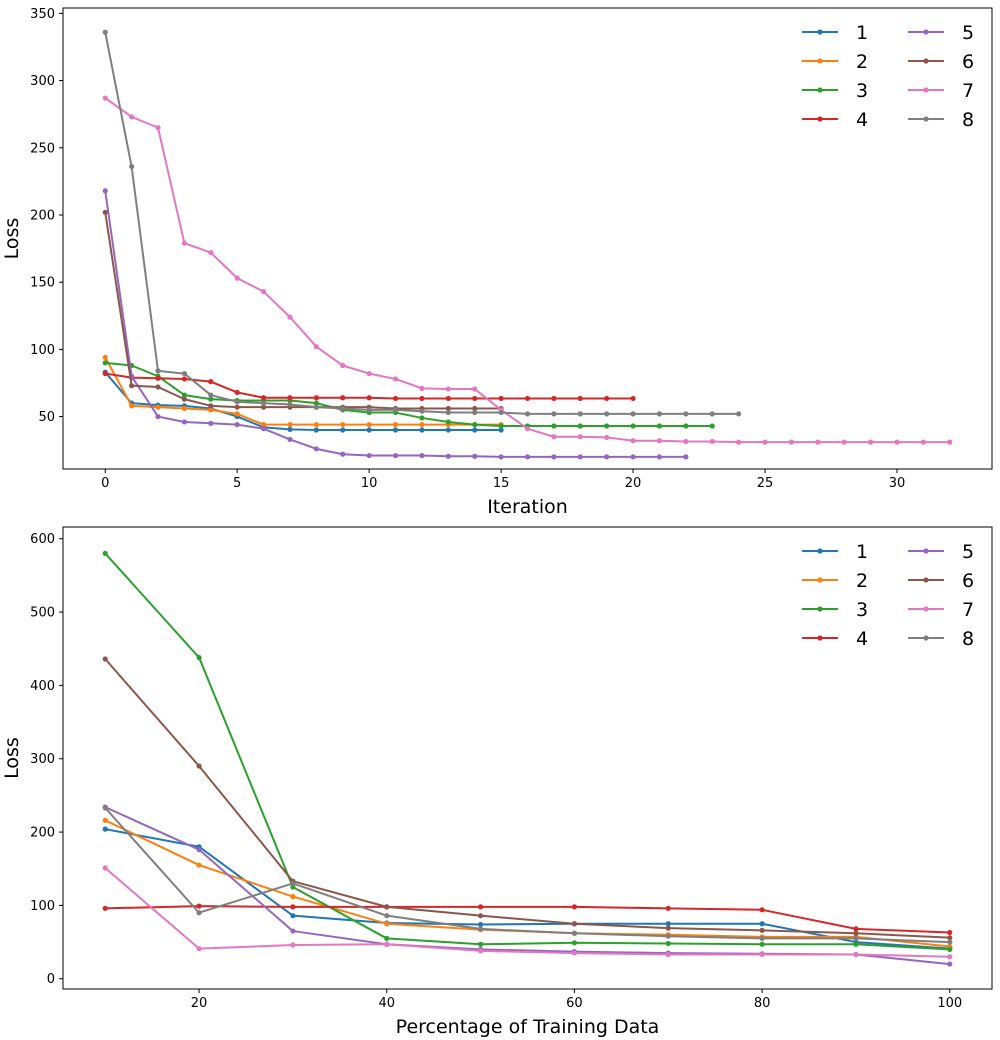  Describe the element at coordinates (386, 1003) in the screenshot. I see `x-tick-label: 40` at that location.